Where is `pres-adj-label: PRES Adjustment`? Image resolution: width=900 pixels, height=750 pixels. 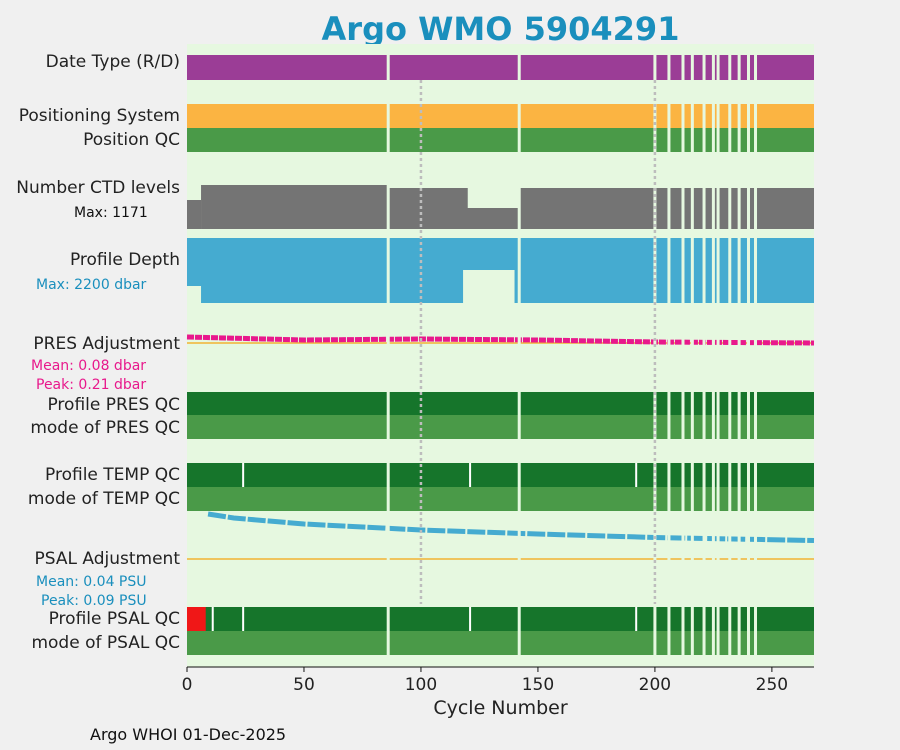 pres-adj-label: PRES Adjustment is located at coordinates (106, 344).